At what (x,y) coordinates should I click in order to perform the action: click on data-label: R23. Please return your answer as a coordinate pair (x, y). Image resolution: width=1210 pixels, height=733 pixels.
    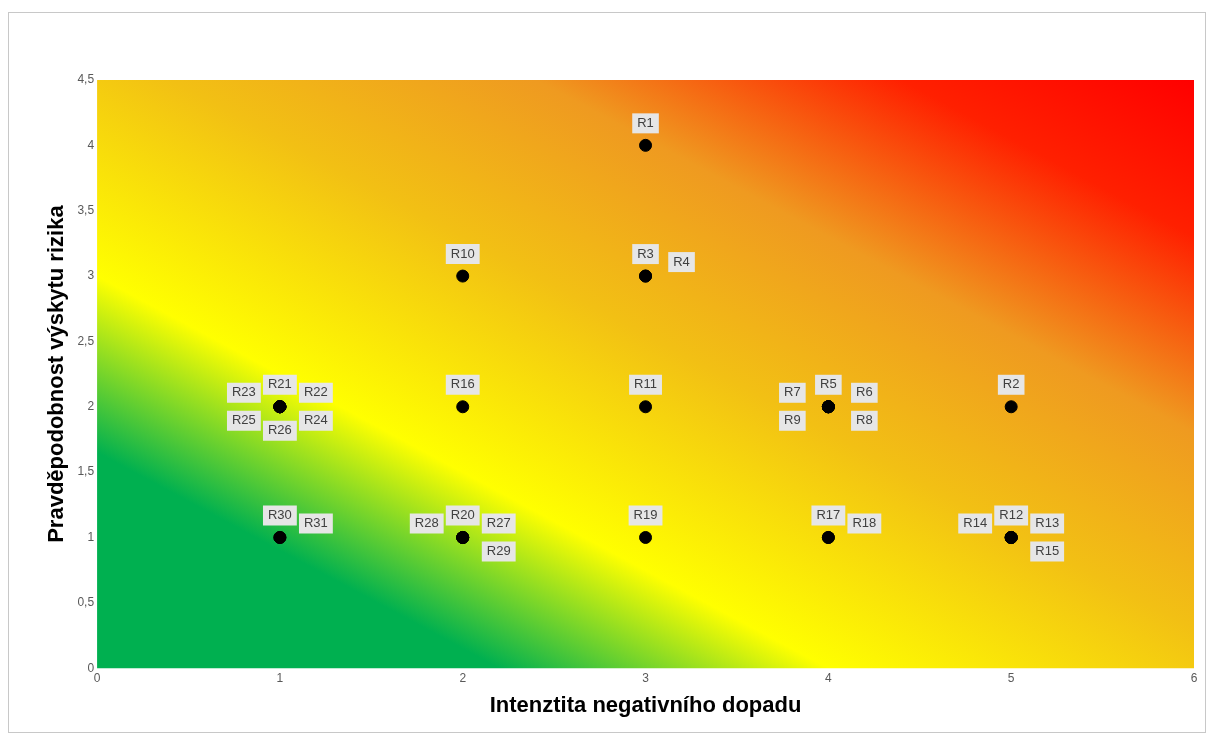
    Looking at the image, I should click on (243, 392).